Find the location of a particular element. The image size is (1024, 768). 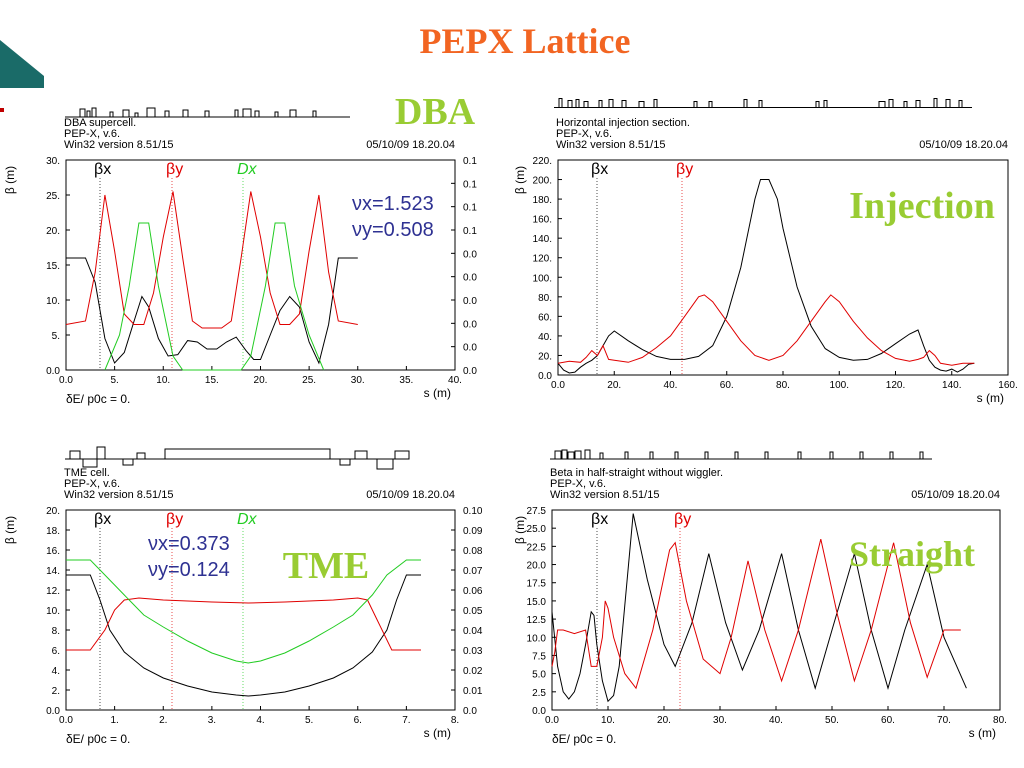

y-tick-label: 20.0 is located at coordinates (537, 566).